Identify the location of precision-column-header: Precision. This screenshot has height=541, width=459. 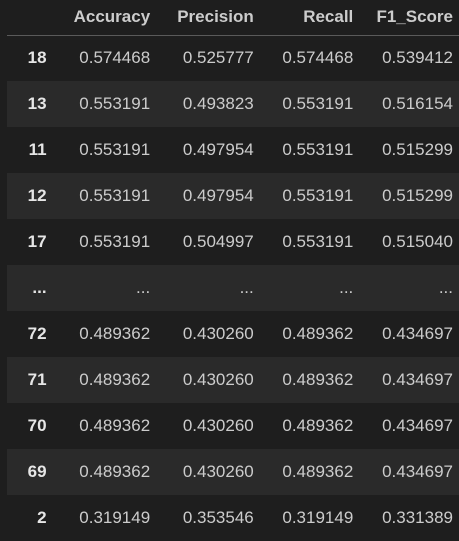
(208, 18).